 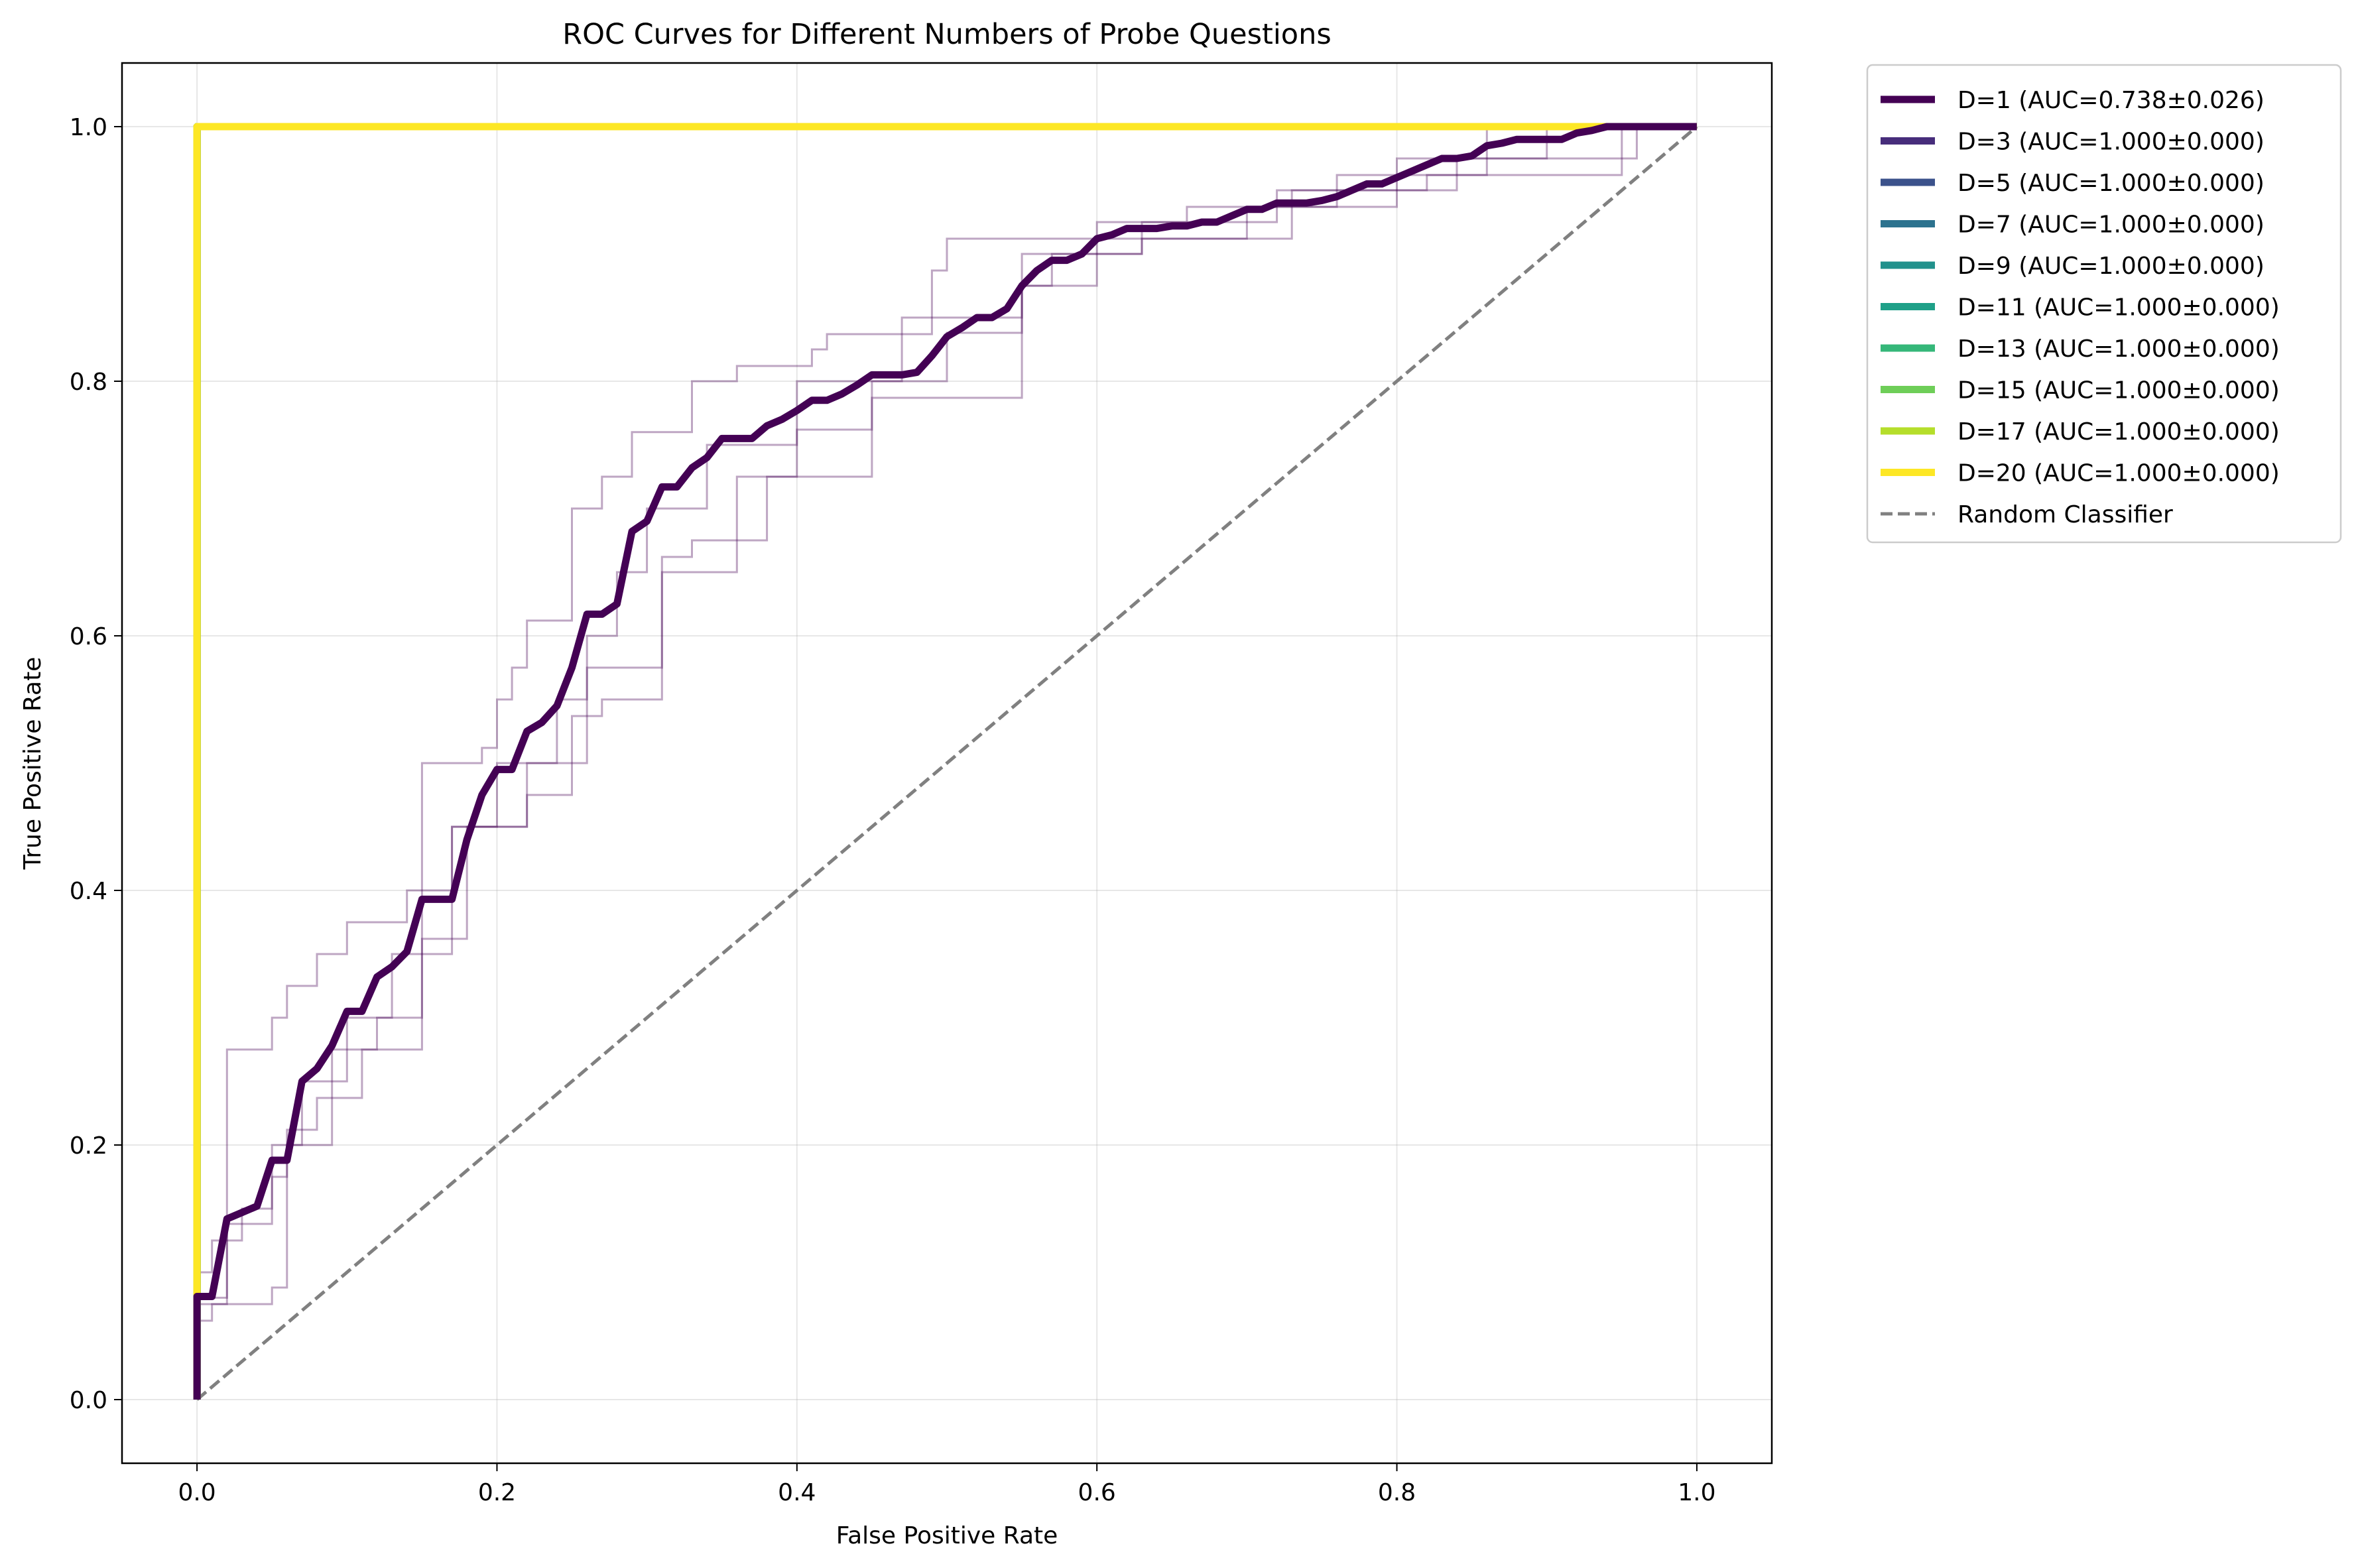 What do you see at coordinates (497, 1492) in the screenshot?
I see `x-tick-label: 0.2` at bounding box center [497, 1492].